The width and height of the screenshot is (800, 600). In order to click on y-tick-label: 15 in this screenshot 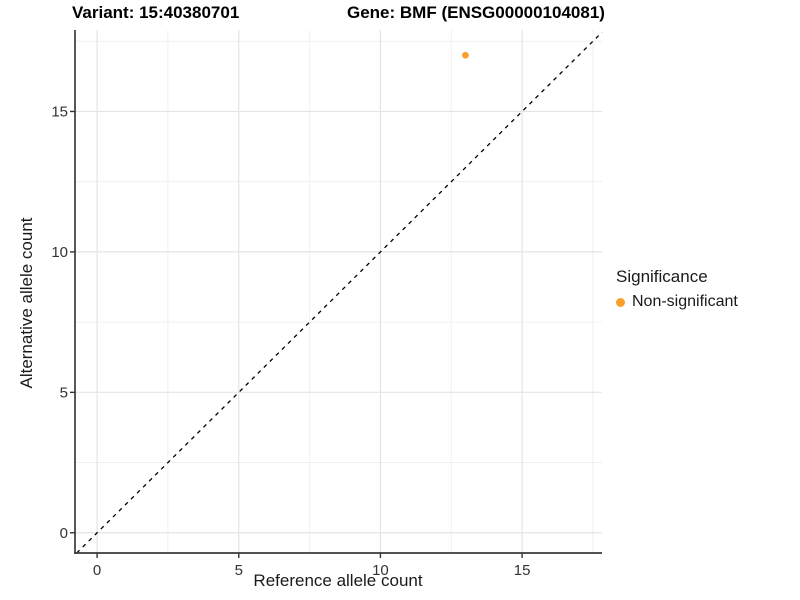, I will do `click(59, 111)`.